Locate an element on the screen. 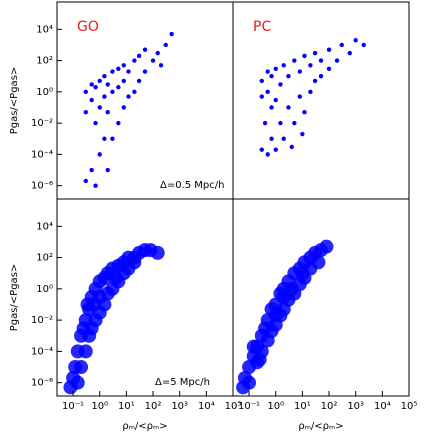  y-tick-label: 10⁴ is located at coordinates (44, 29).